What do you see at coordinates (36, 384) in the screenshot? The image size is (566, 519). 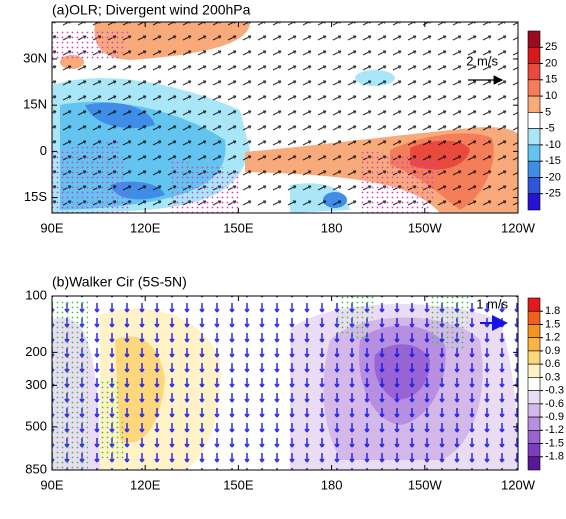 I see `y-tick-label: 300` at bounding box center [36, 384].